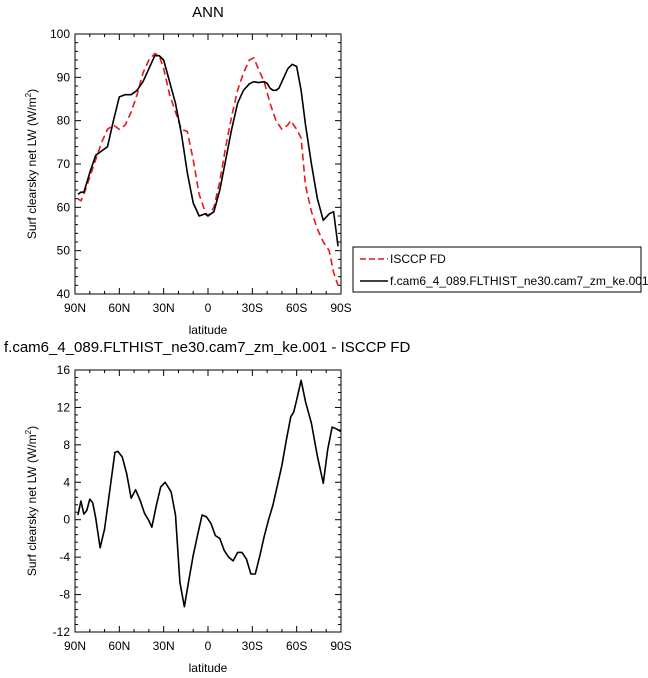 The width and height of the screenshot is (648, 678). I want to click on top-x-tick-labels: 90N 60N 30N 0 30S 60S 90S, so click(208, 308).